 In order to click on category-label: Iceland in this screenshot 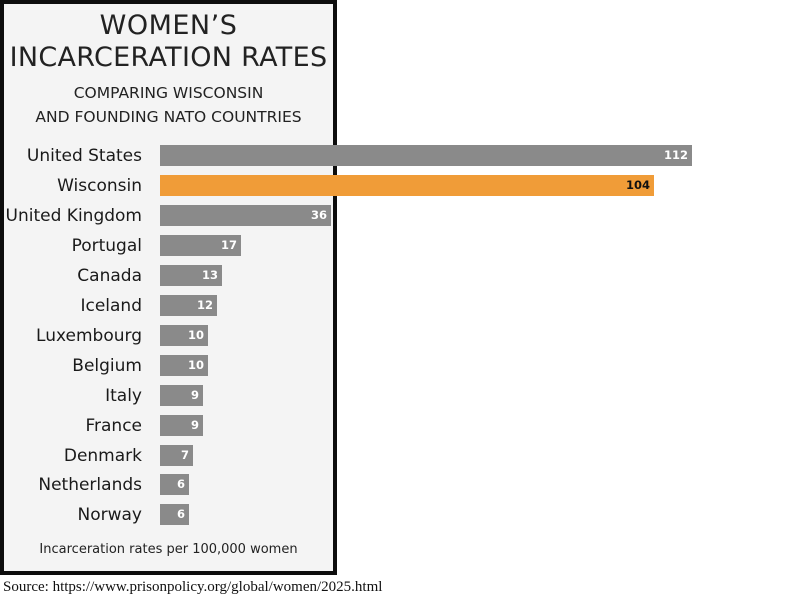, I will do `click(111, 305)`.